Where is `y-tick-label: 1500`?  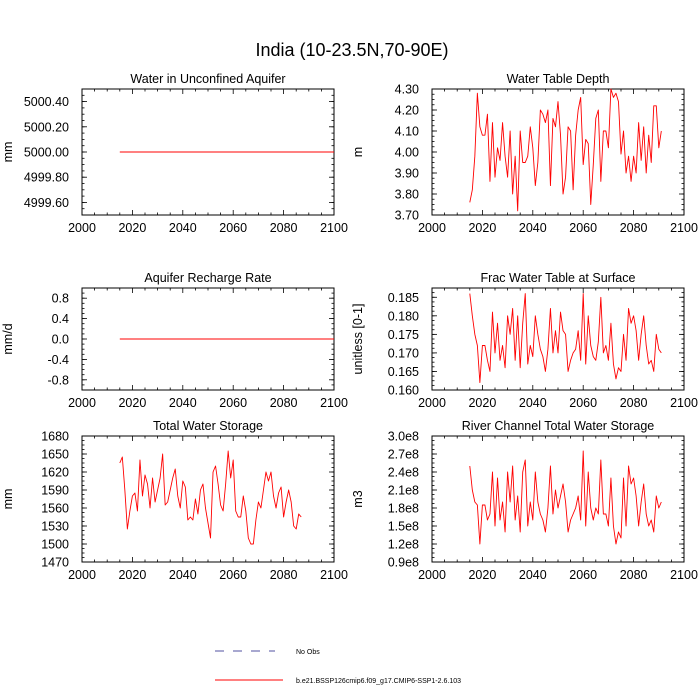
y-tick-label: 1500 is located at coordinates (55, 545).